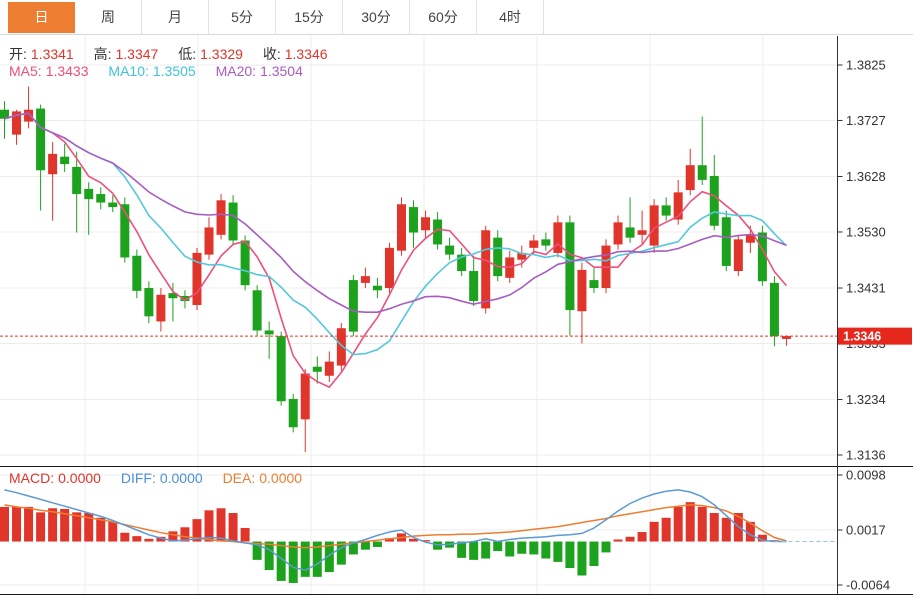  I want to click on last-price-tag, so click(875, 336).